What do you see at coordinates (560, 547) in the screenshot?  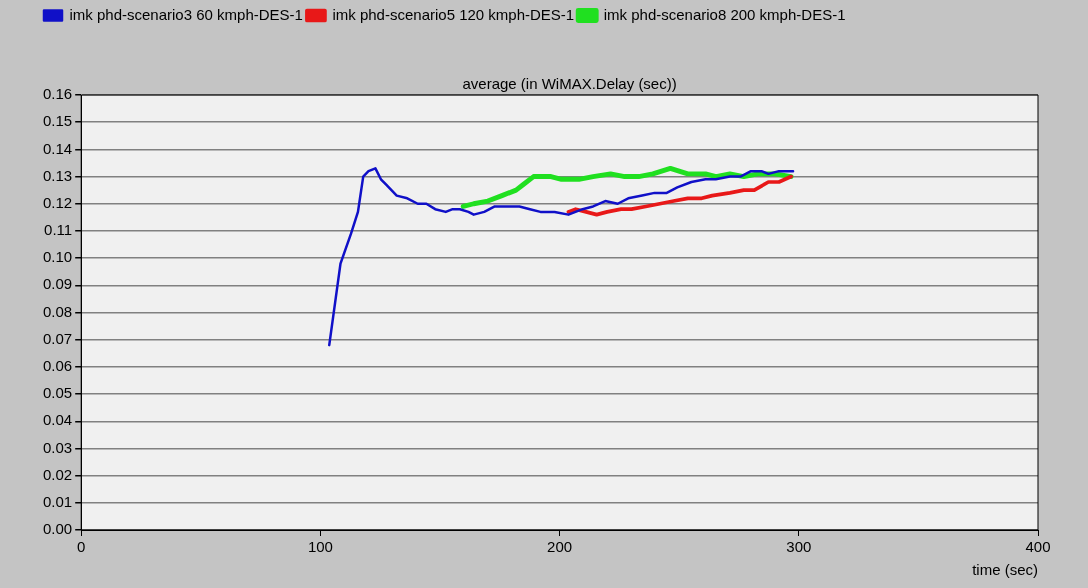 I see `x-tick-label: 200` at bounding box center [560, 547].